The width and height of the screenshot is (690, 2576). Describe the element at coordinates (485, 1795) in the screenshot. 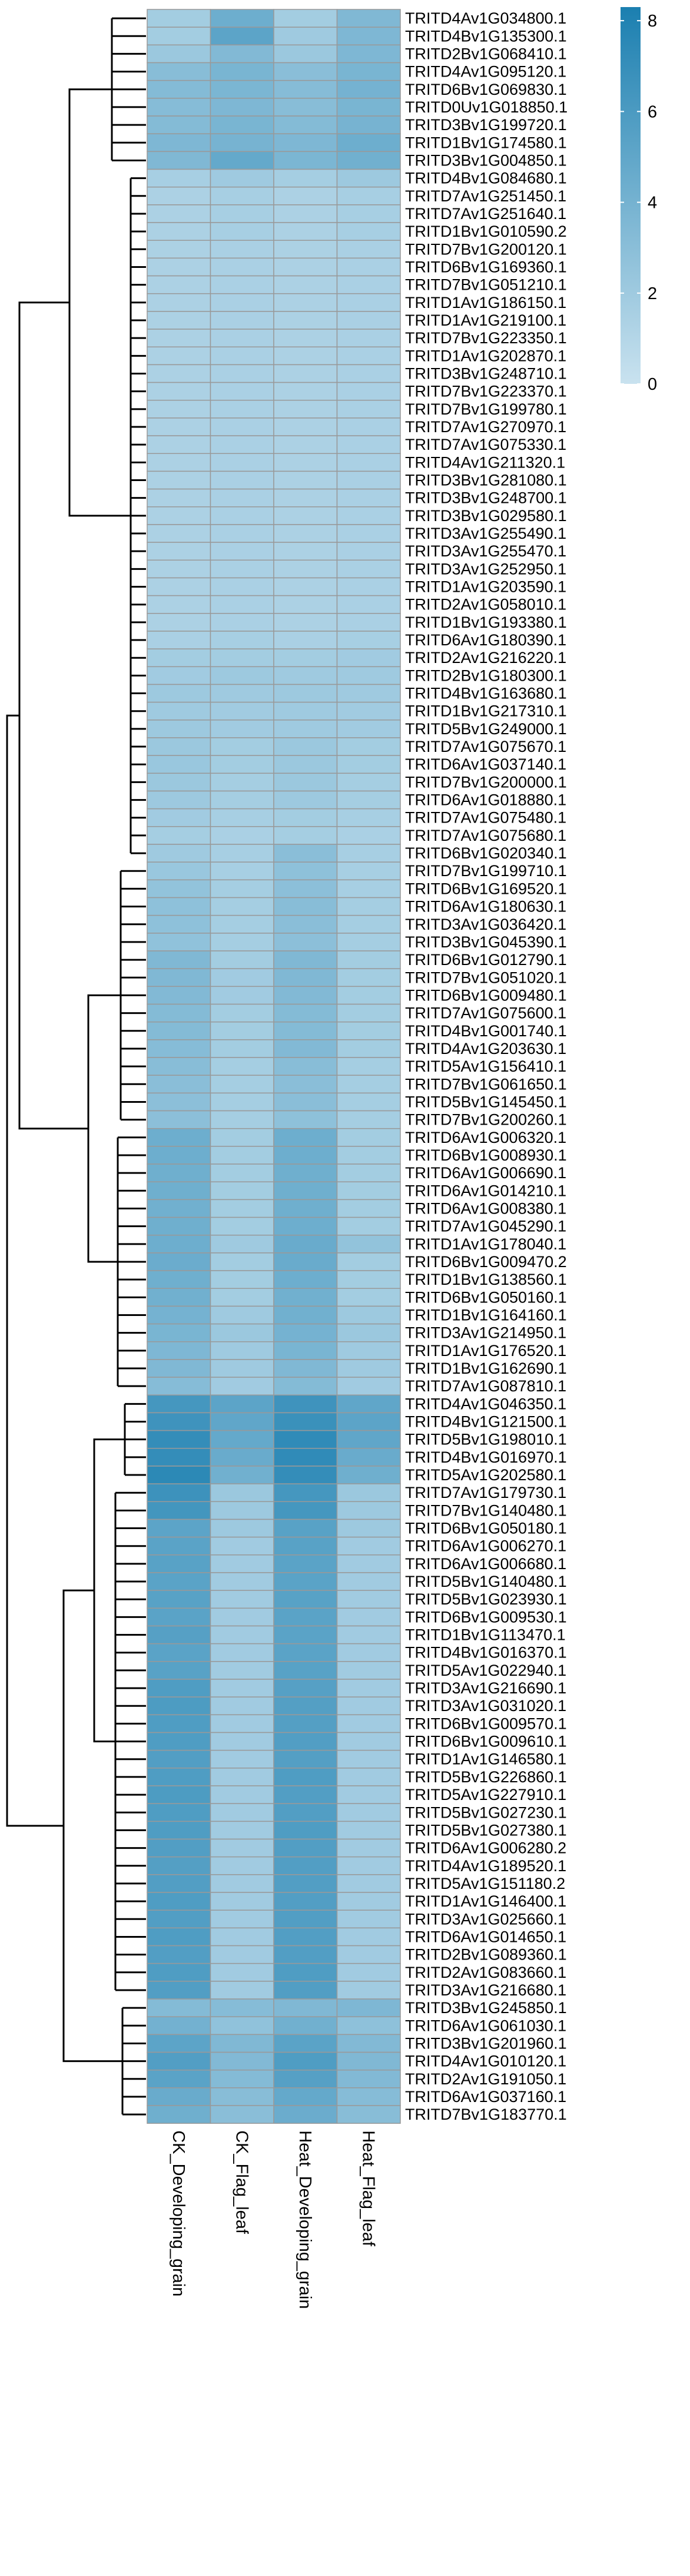

I see `row-label: TRITD5Av1G227910.1` at that location.